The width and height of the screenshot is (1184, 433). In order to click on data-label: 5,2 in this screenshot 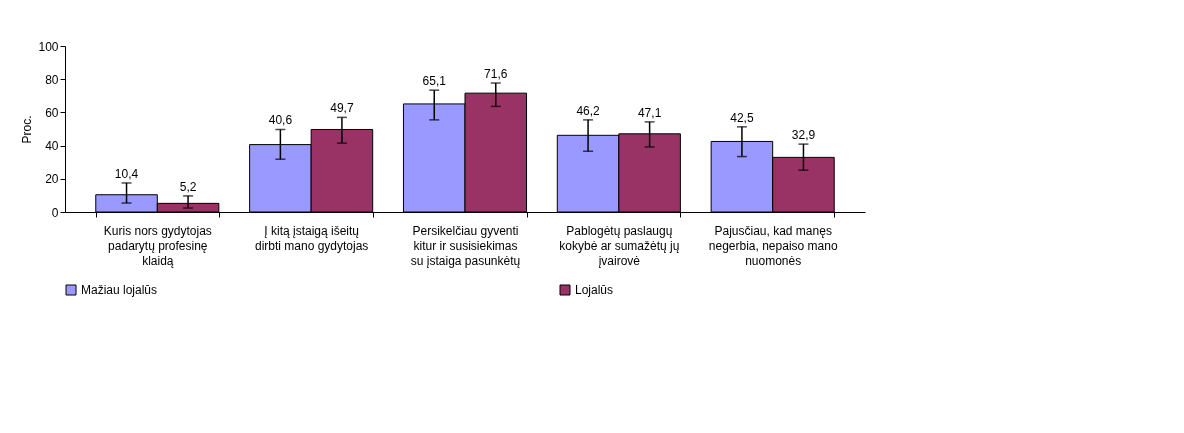, I will do `click(188, 186)`.